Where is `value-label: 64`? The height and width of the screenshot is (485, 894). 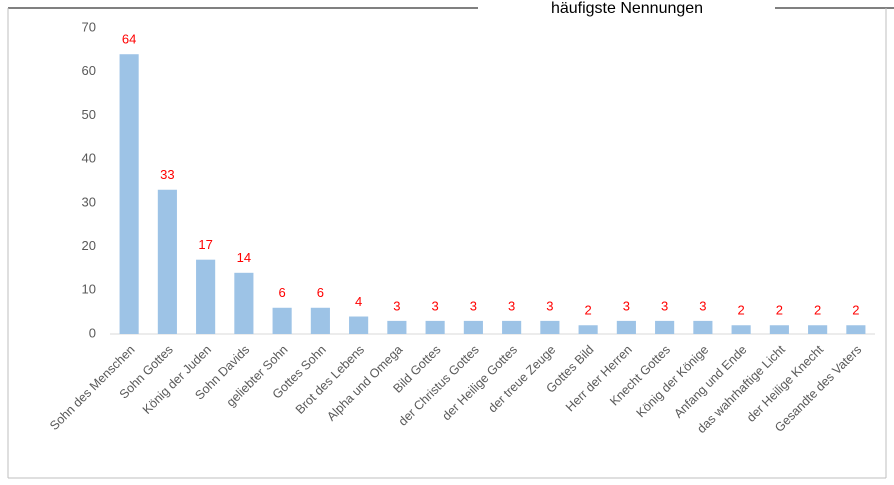 value-label: 64 is located at coordinates (129, 39).